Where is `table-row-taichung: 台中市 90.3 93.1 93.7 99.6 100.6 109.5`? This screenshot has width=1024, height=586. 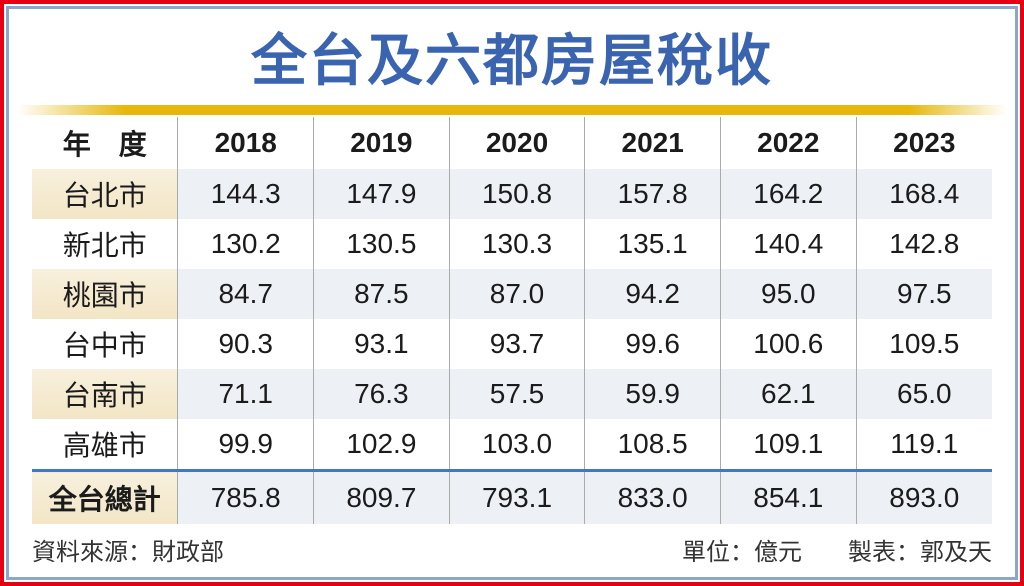
table-row-taichung: 台中市 90.3 93.1 93.7 99.6 100.6 109.5 is located at coordinates (512, 344).